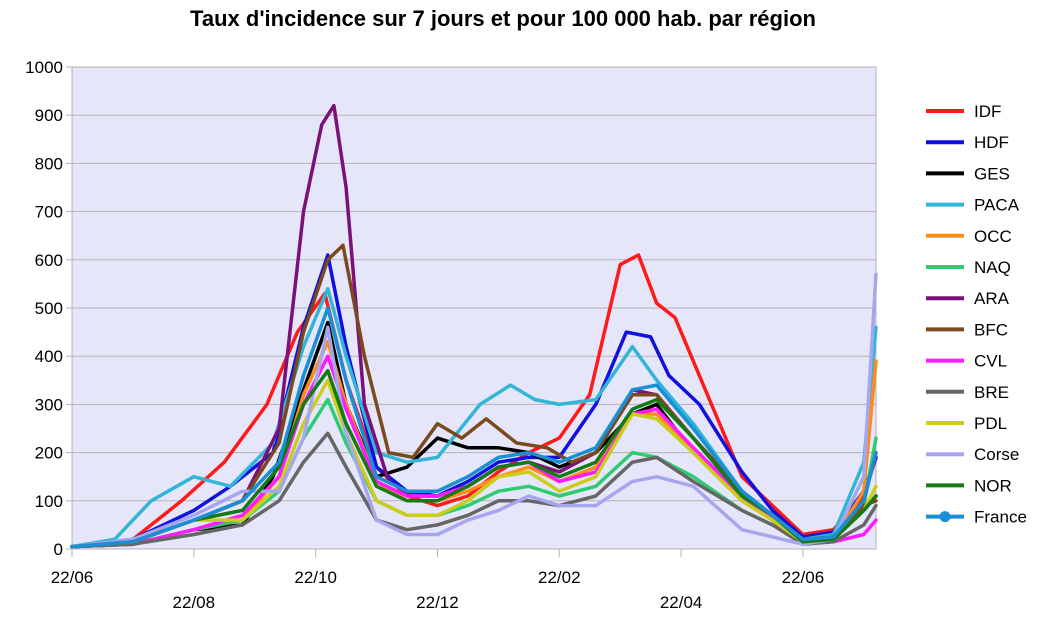 The height and width of the screenshot is (619, 1046). Describe the element at coordinates (49, 308) in the screenshot. I see `y-tick-label: 500` at that location.